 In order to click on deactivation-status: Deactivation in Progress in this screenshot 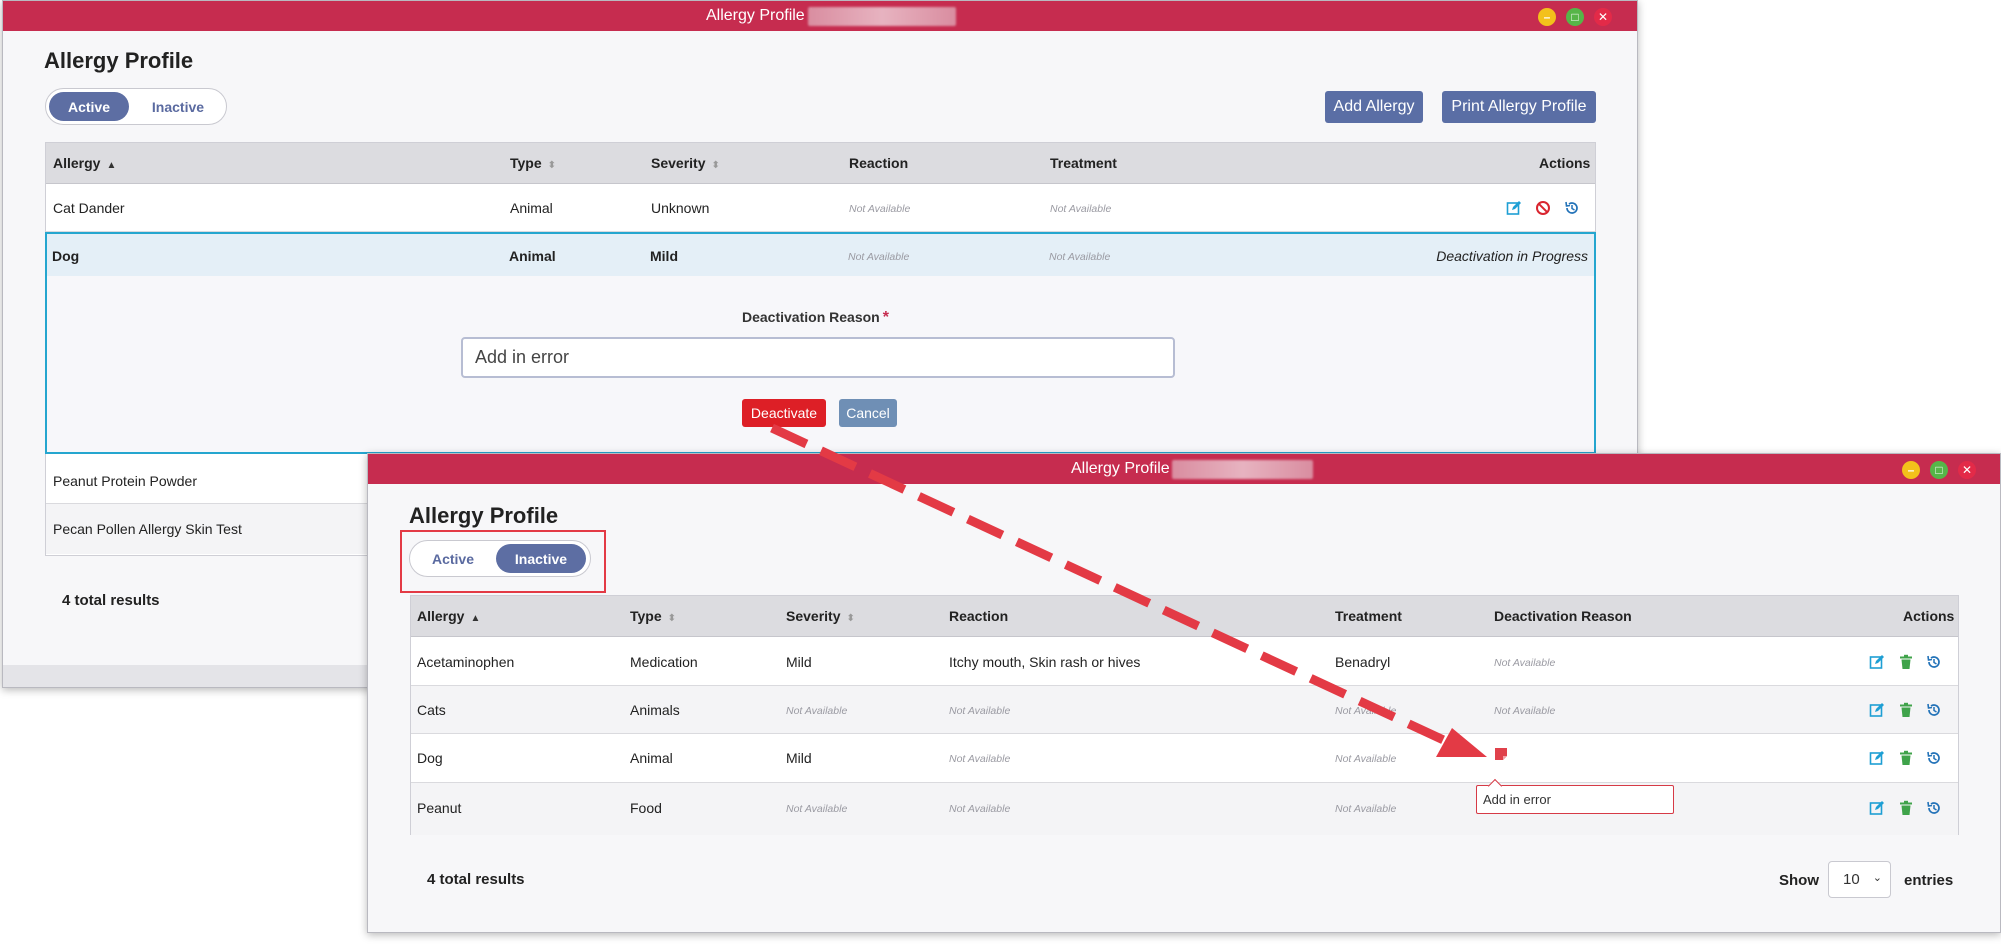, I will do `click(1512, 256)`.